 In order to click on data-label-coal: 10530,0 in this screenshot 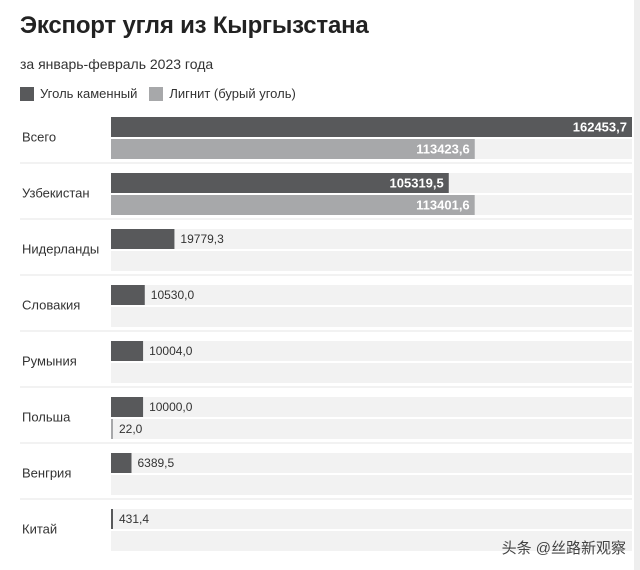, I will do `click(173, 295)`.